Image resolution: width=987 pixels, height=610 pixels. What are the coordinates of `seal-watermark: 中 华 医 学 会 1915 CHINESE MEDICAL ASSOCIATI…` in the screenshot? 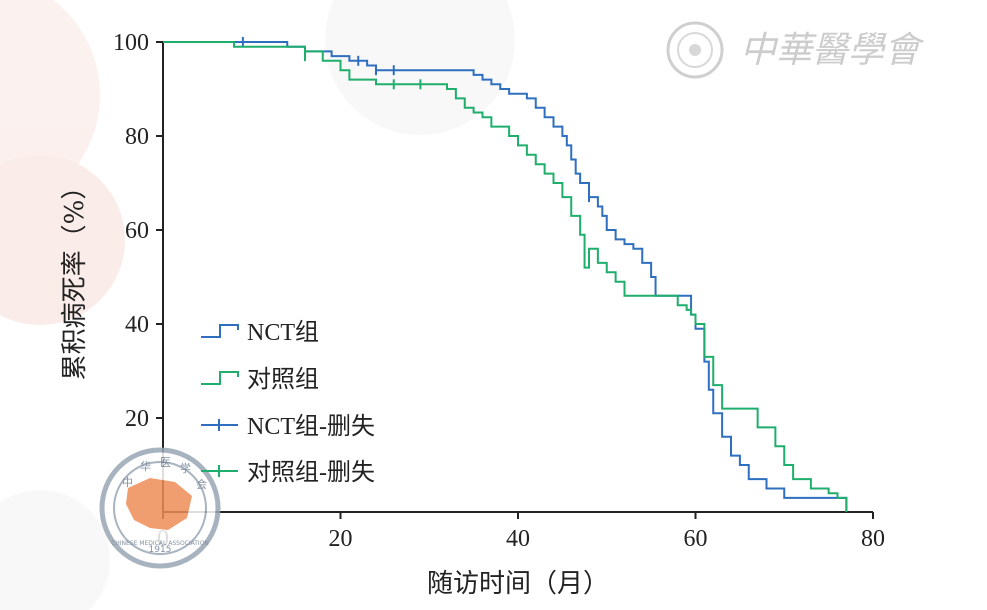 It's located at (160, 508).